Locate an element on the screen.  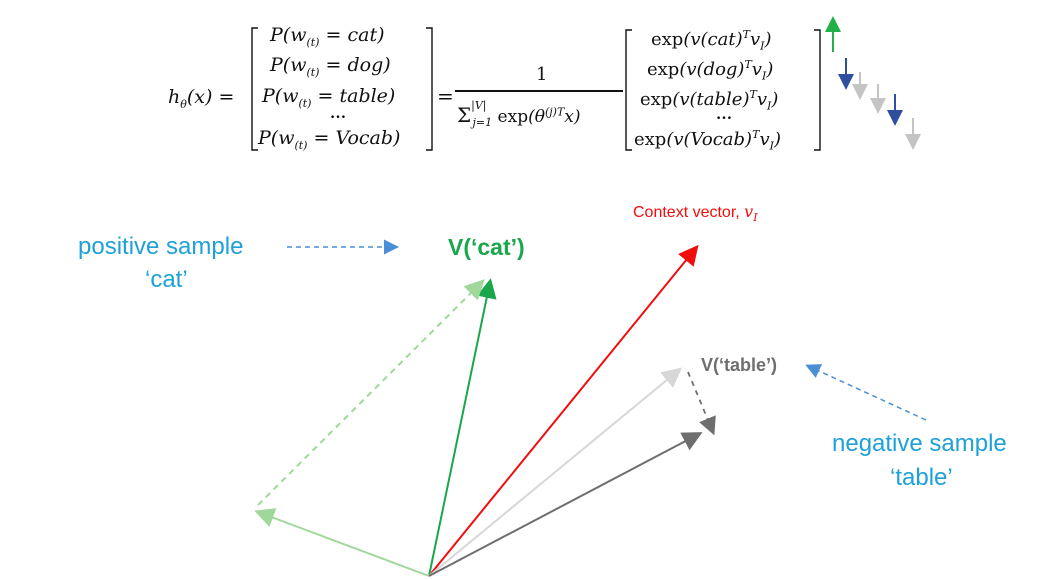
exp-row-vocab: exp(v(Vocab)TvI) is located at coordinates (707, 140).